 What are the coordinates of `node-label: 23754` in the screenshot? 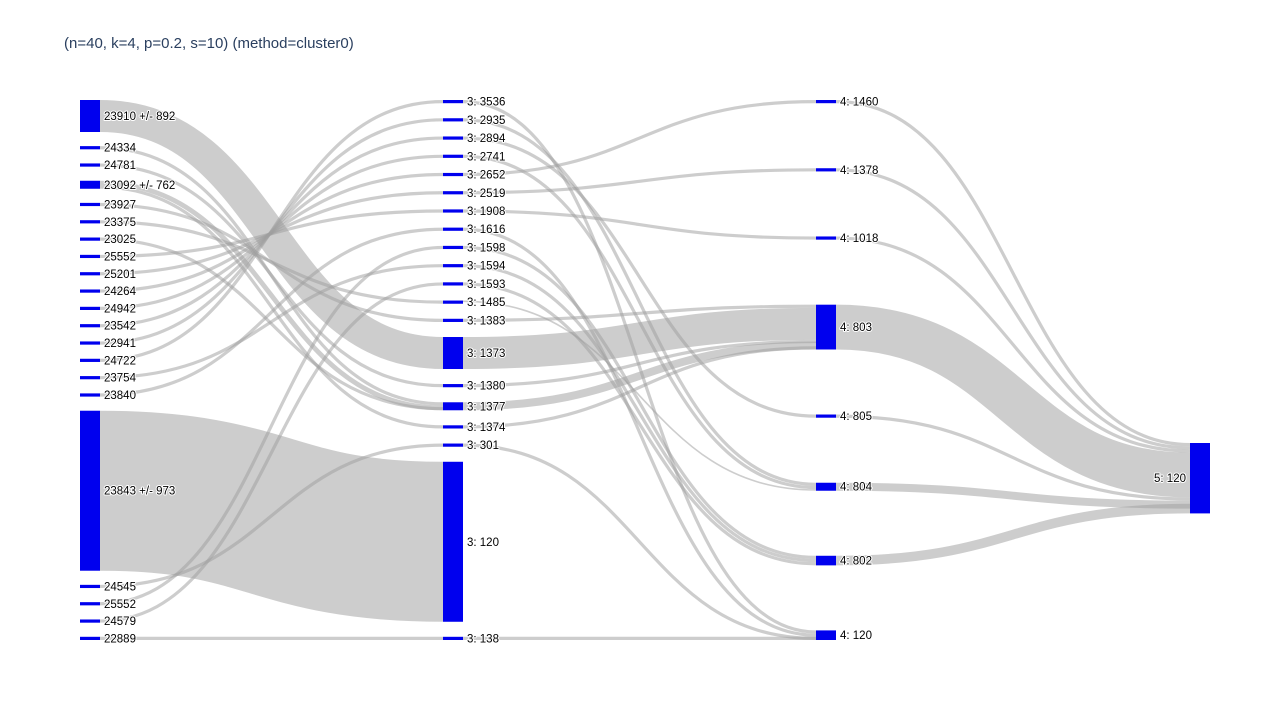 It's located at (120, 379).